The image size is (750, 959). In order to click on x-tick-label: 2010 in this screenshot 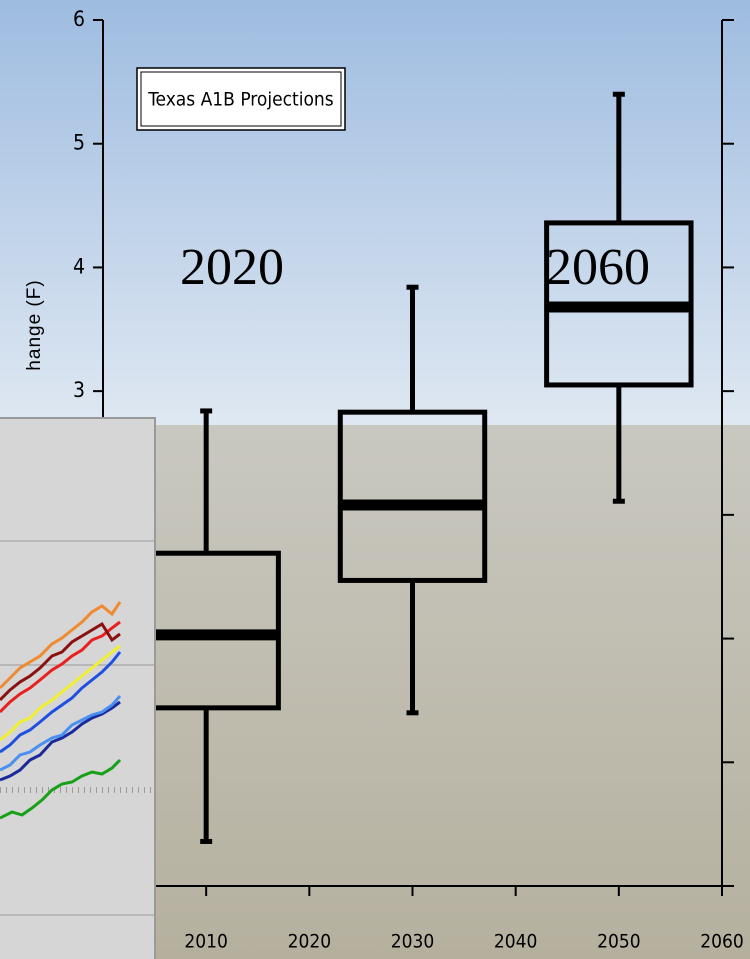, I will do `click(206, 942)`.